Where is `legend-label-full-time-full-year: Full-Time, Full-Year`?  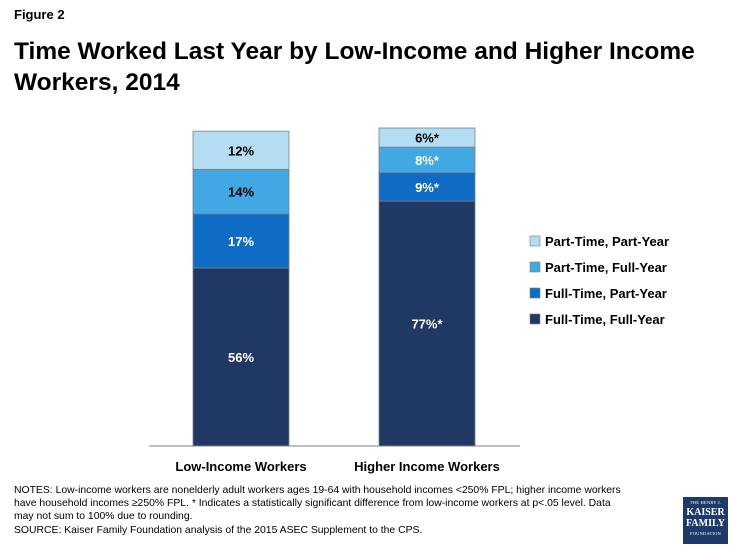 legend-label-full-time-full-year: Full-Time, Full-Year is located at coordinates (605, 319).